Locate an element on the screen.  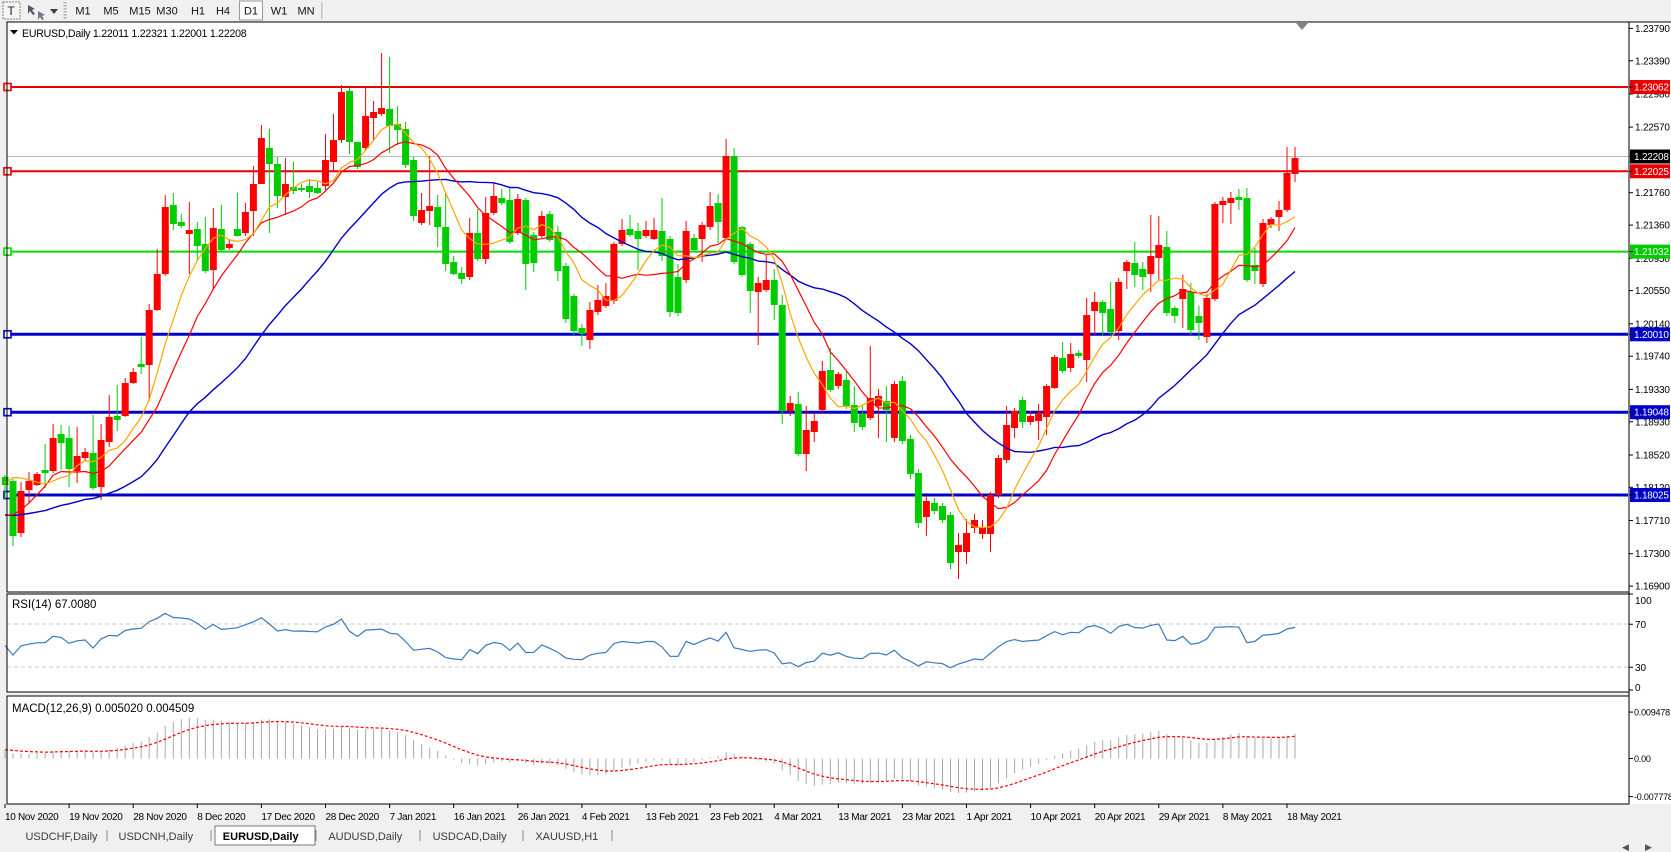
svg-text: 20 Apr 2021 is located at coordinates (1120, 817).